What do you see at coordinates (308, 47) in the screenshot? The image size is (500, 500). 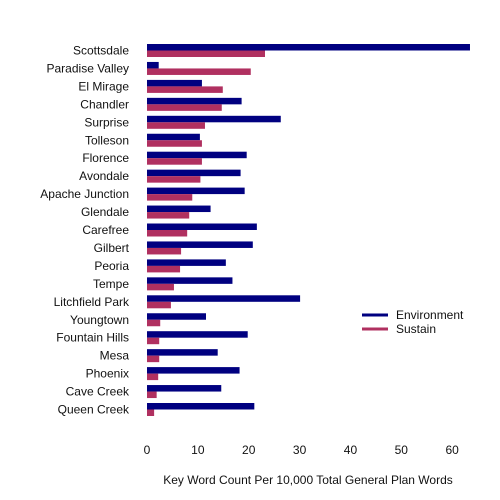 I see `bar-environment-scottsdale` at bounding box center [308, 47].